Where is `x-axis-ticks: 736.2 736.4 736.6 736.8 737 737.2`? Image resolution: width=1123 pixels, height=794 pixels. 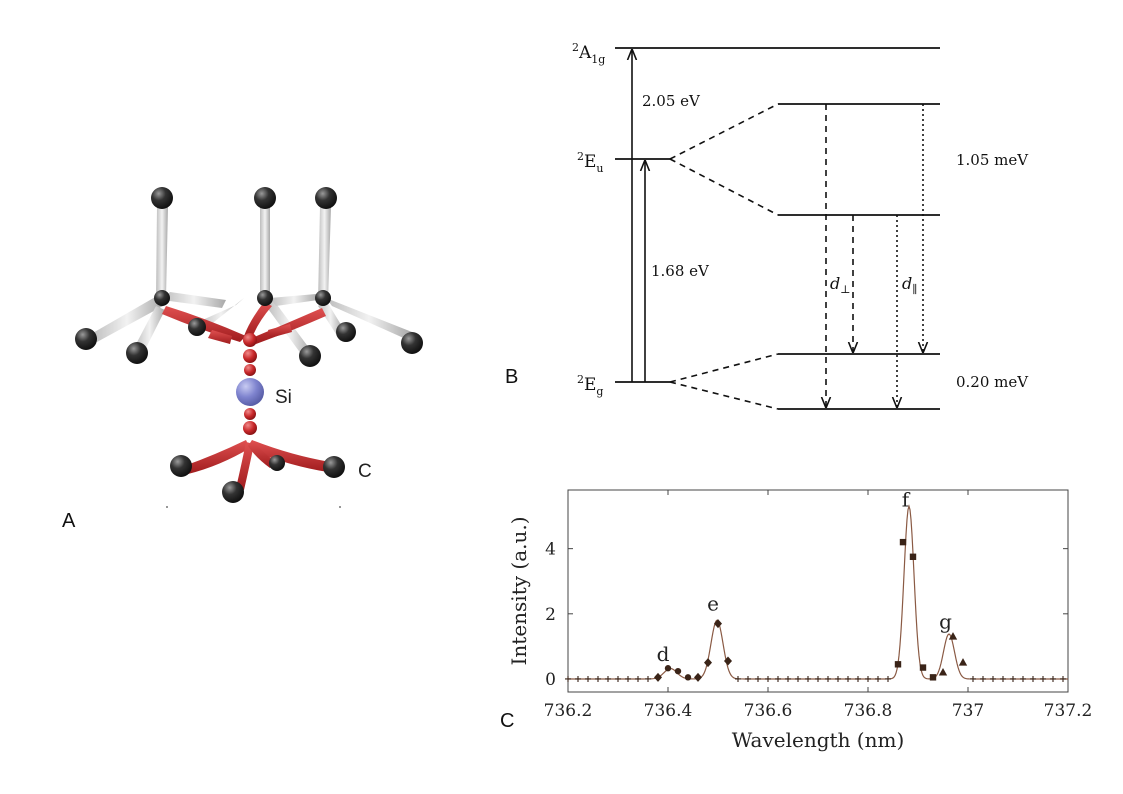
x-axis-ticks: 736.2 736.4 736.6 736.8 737 737.2 is located at coordinates (818, 605).